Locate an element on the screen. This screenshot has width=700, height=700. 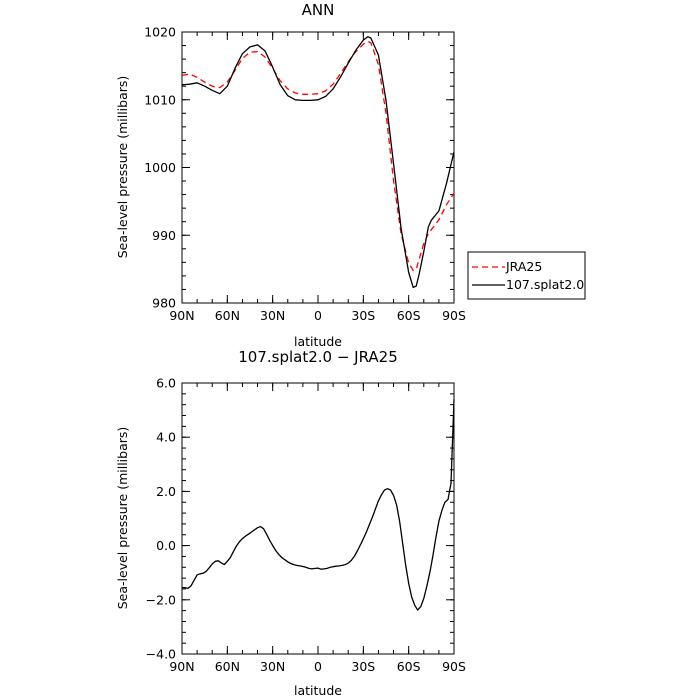
panel1-series-lines is located at coordinates (318, 162).